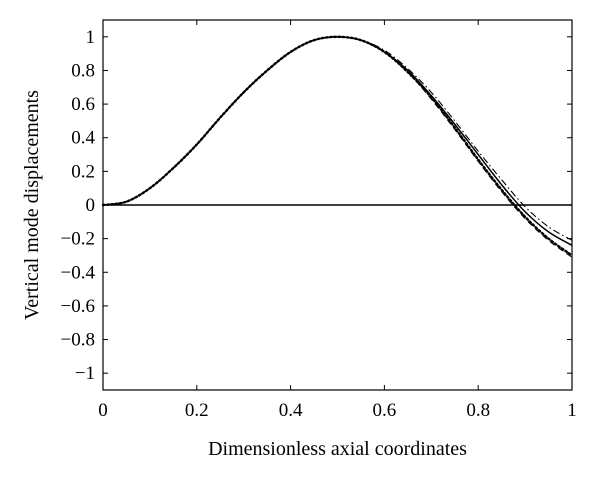 This screenshot has height=480, width=600. Describe the element at coordinates (91, 37) in the screenshot. I see `y-tick-label: 1` at that location.